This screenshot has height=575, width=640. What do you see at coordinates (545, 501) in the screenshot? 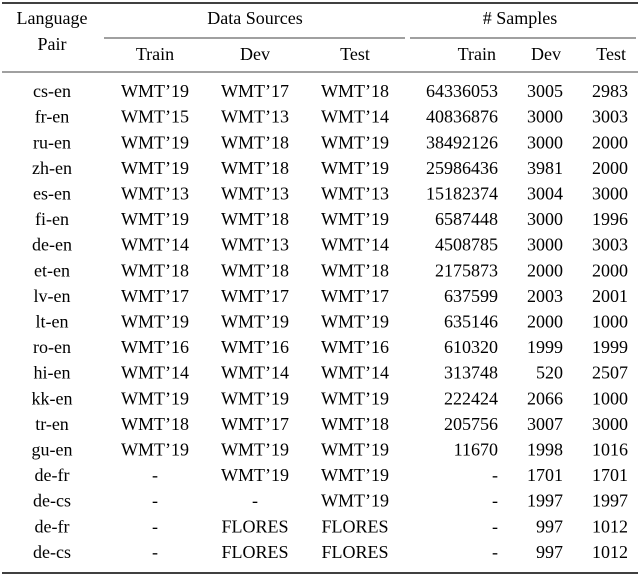
I see `cell: 1997` at bounding box center [545, 501].